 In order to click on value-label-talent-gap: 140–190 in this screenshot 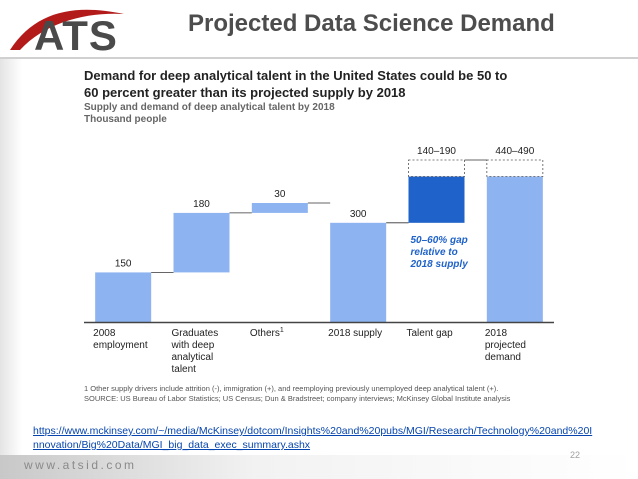, I will do `click(436, 151)`.